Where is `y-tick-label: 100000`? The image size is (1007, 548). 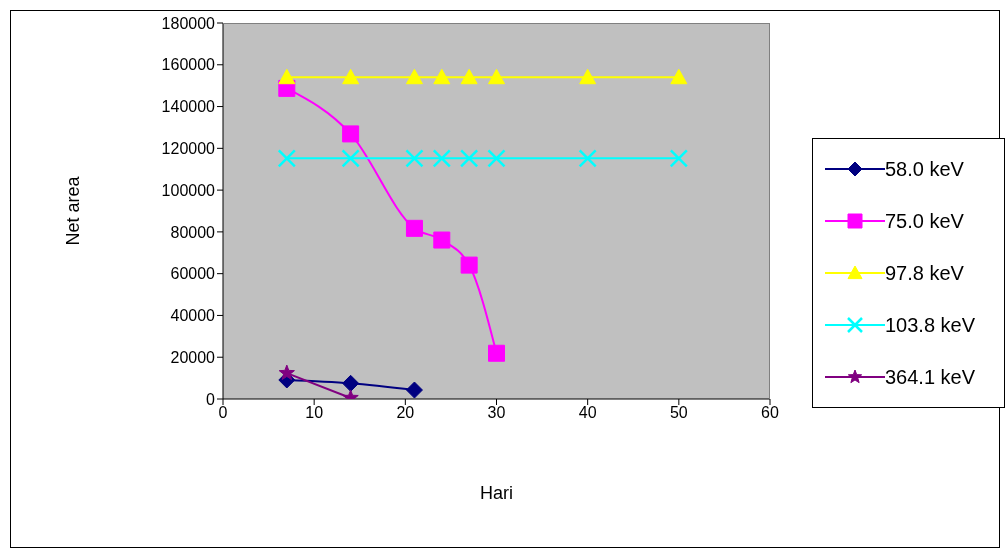 y-tick-label: 100000 is located at coordinates (188, 190).